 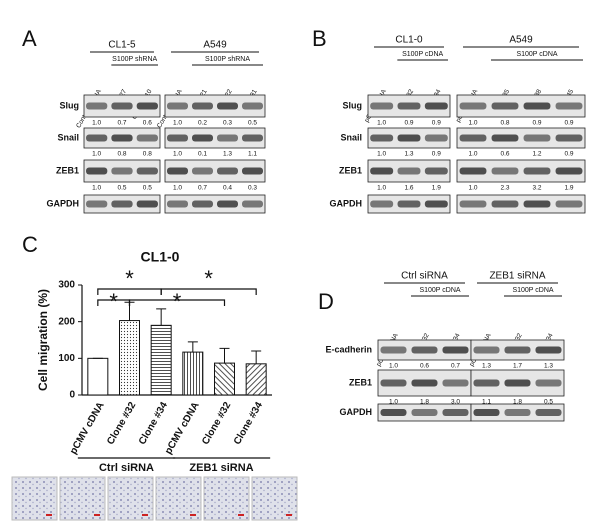 What do you see at coordinates (319, 38) in the screenshot?
I see `panel-letter: B` at bounding box center [319, 38].